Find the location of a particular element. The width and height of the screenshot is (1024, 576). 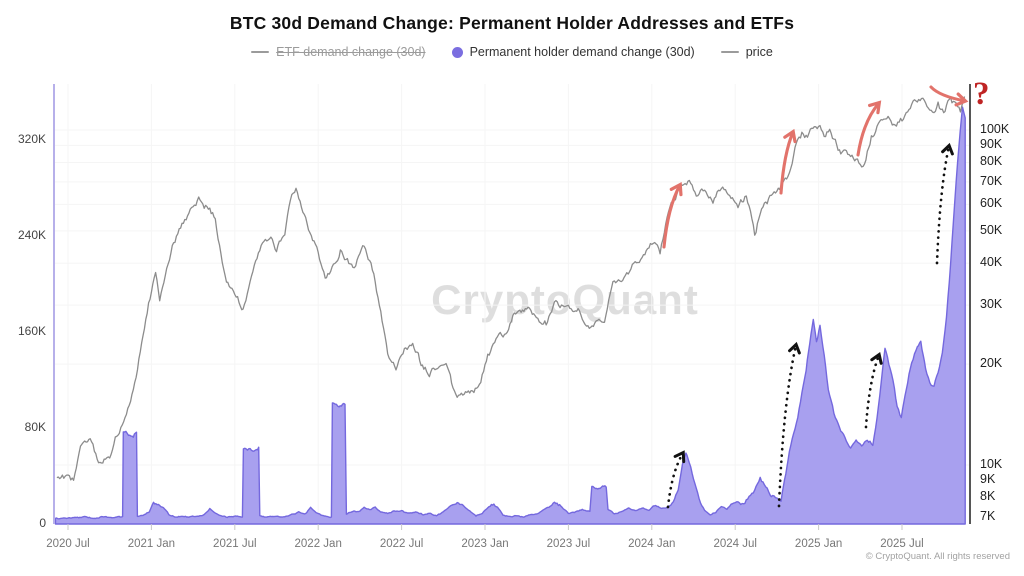

legend-dot-icon is located at coordinates (457, 52).